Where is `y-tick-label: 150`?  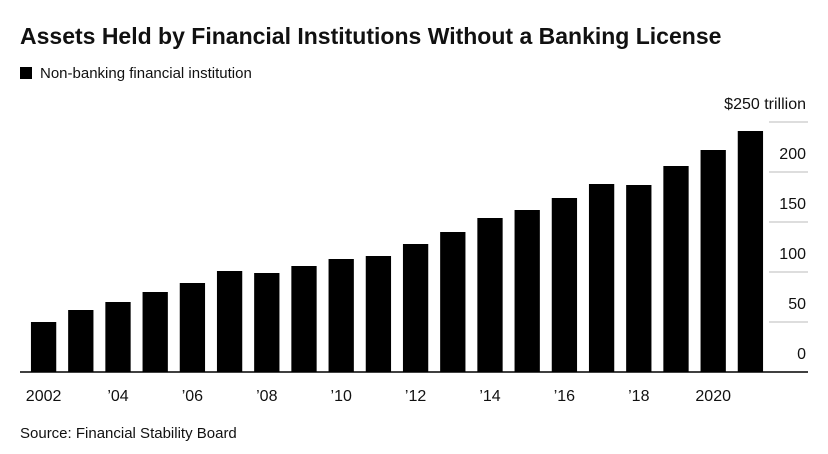 y-tick-label: 150 is located at coordinates (792, 204).